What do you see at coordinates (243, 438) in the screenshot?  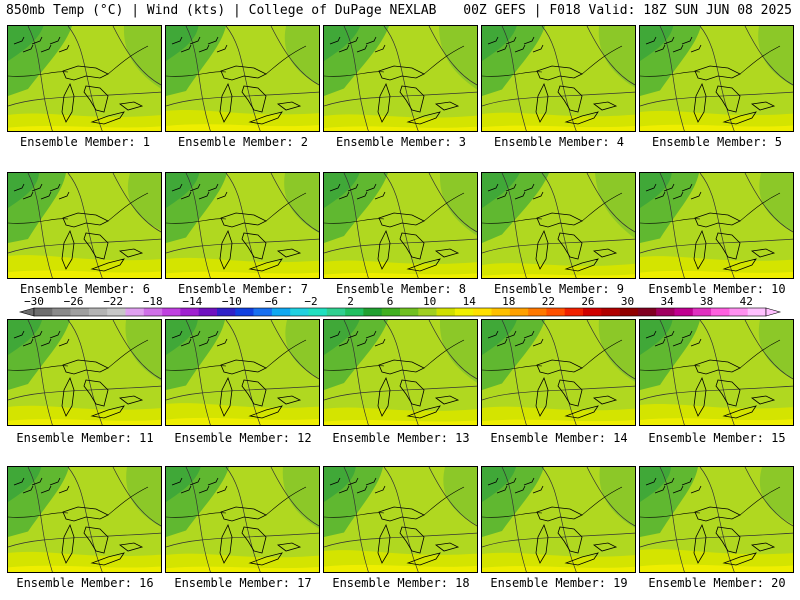 I see `ensemble-member-label: Ensemble Member: 12` at bounding box center [243, 438].